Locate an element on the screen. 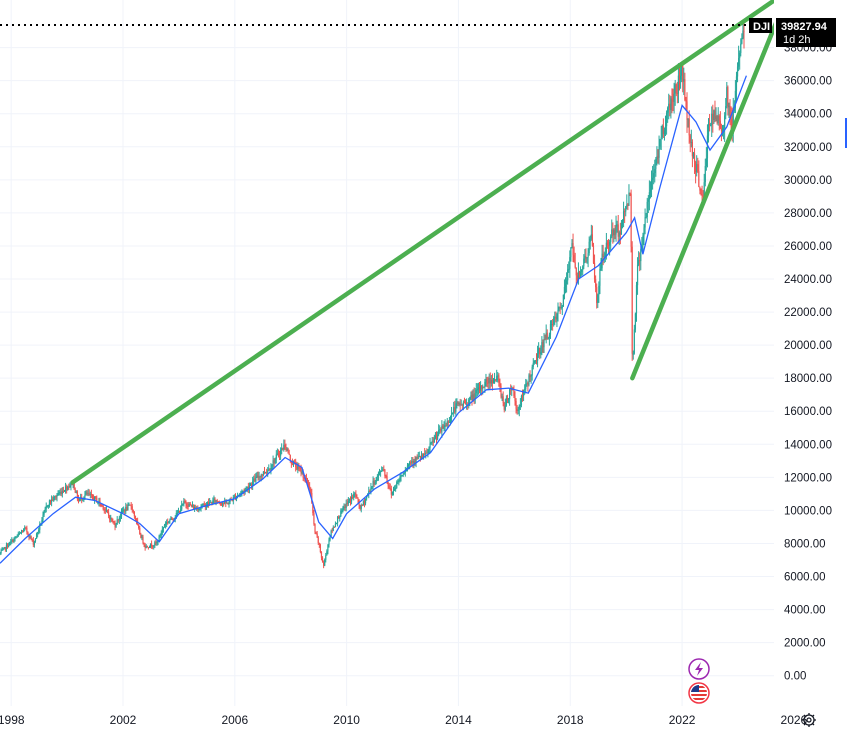 This screenshot has width=847, height=739. trendline-lower is located at coordinates (709, 190).